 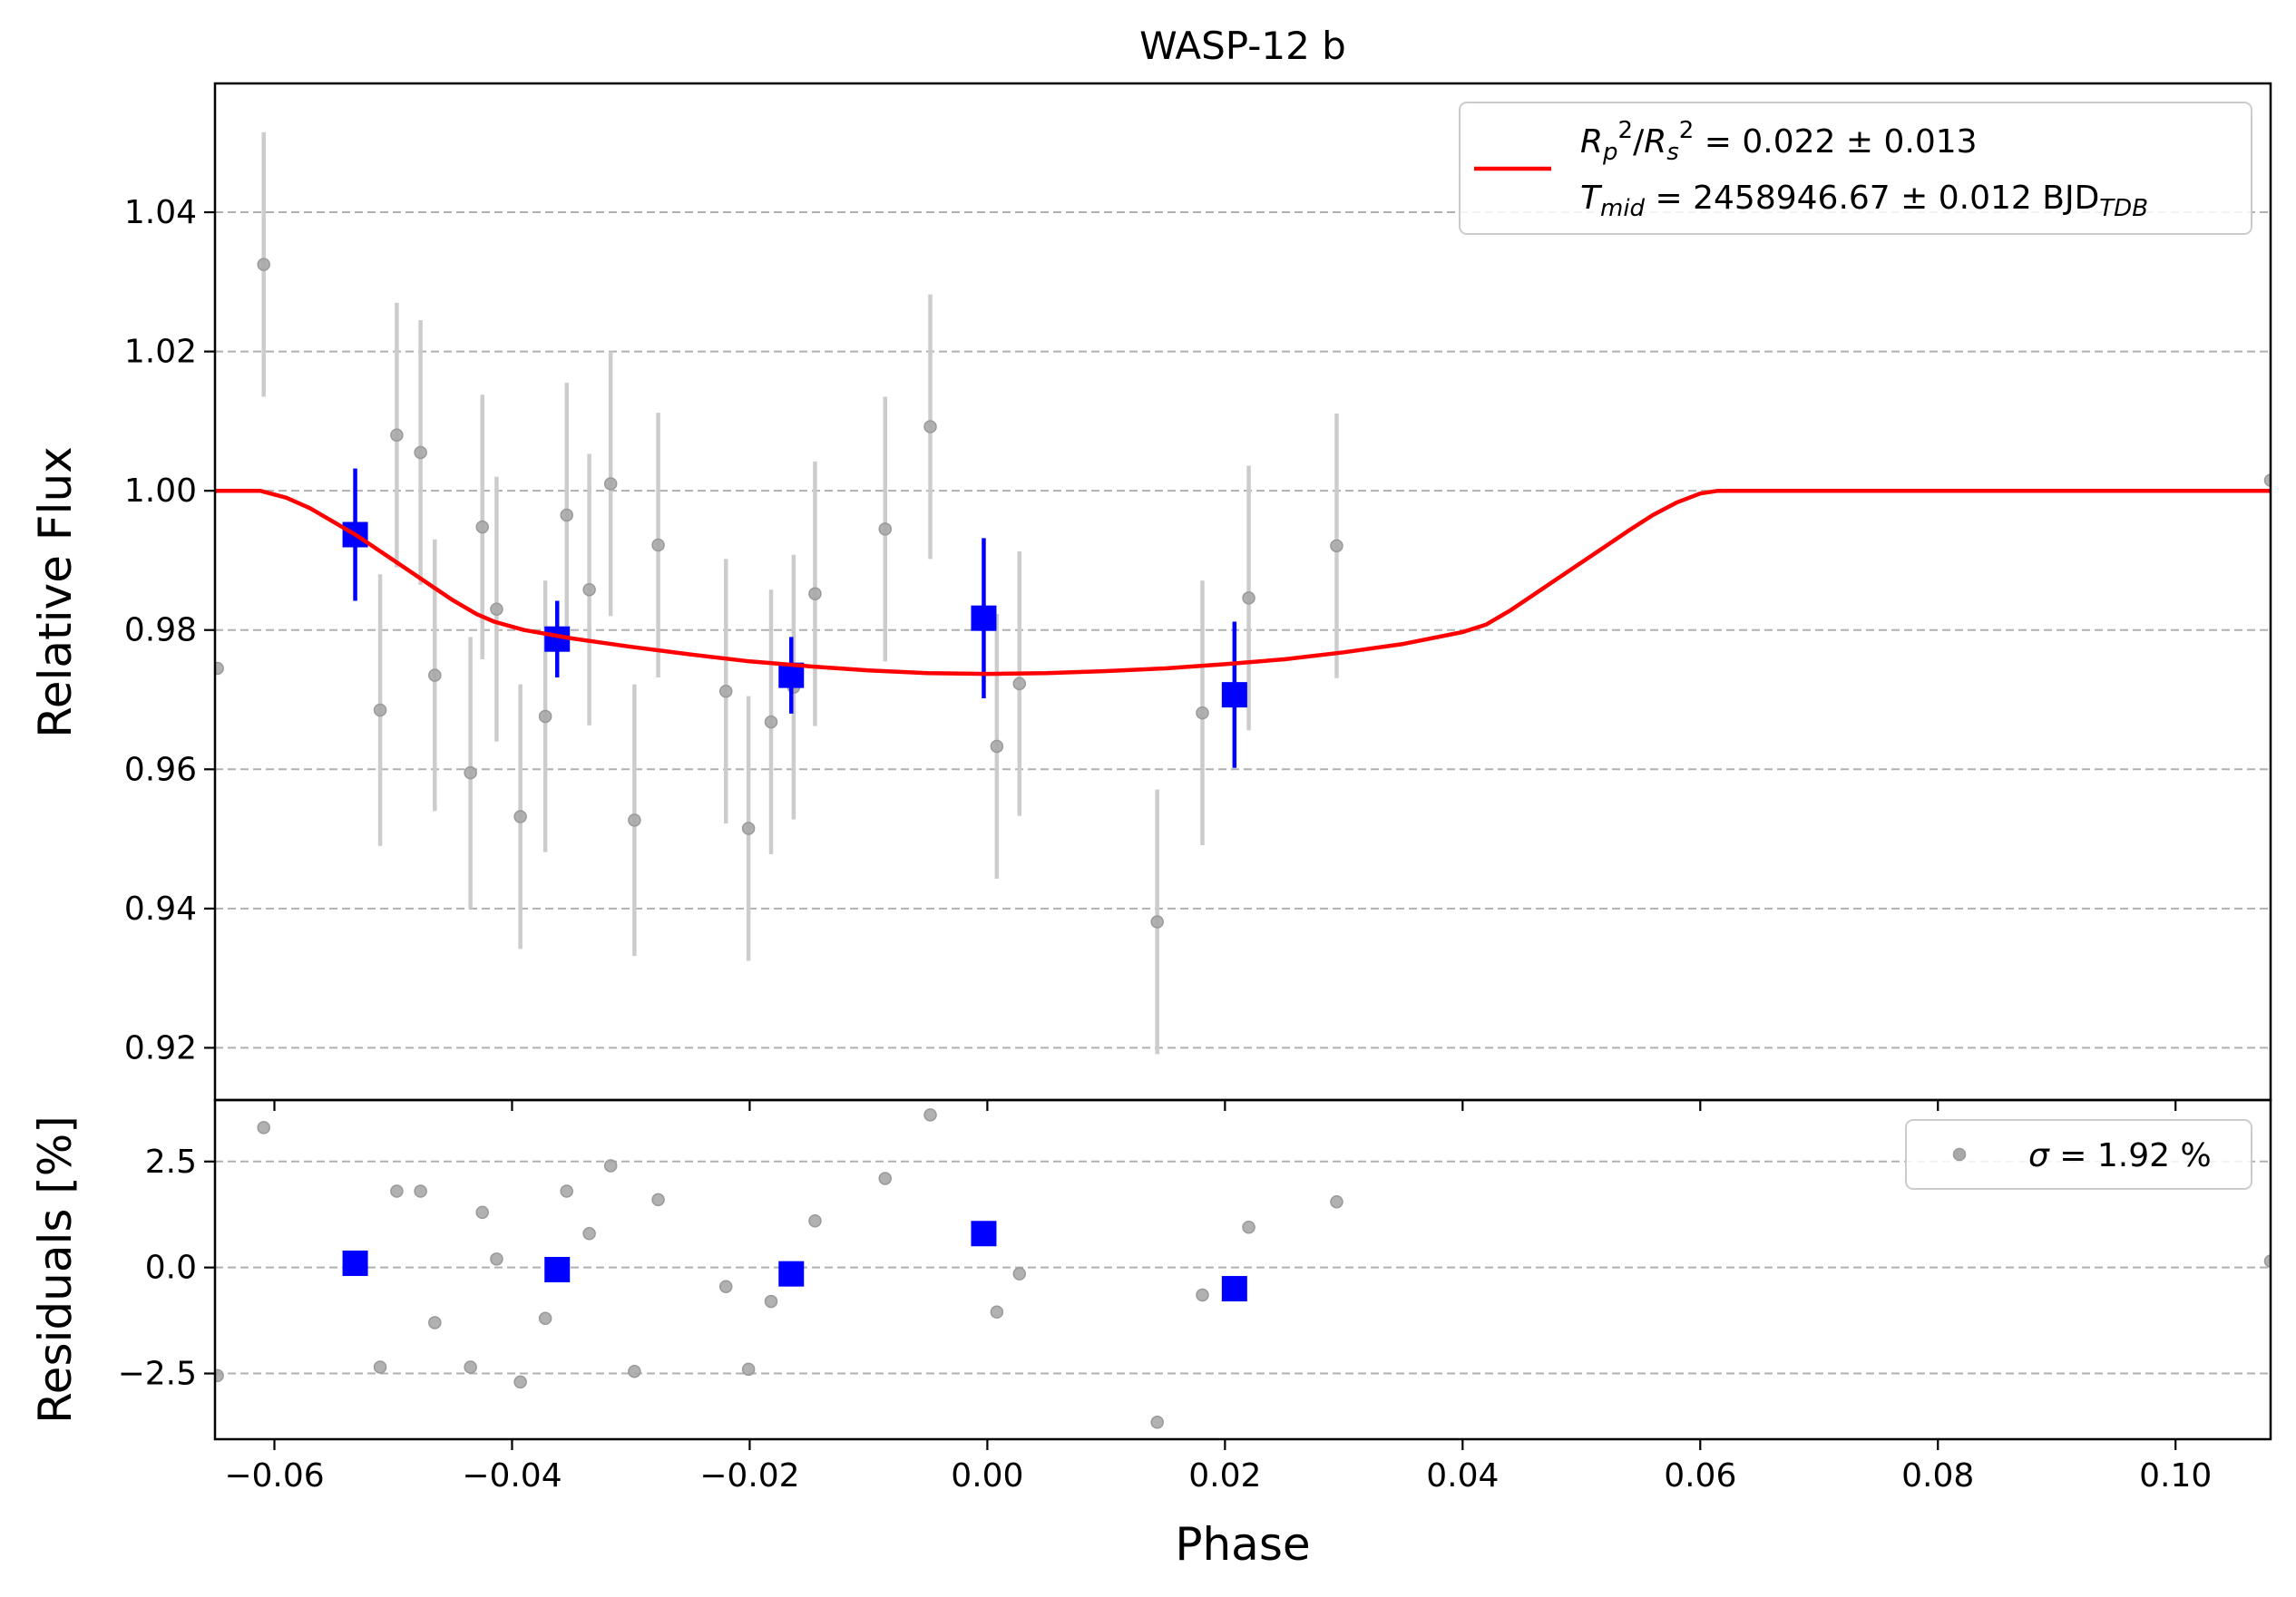 What do you see at coordinates (160, 1047) in the screenshot?
I see `main-y-tick-label: 0.92` at bounding box center [160, 1047].